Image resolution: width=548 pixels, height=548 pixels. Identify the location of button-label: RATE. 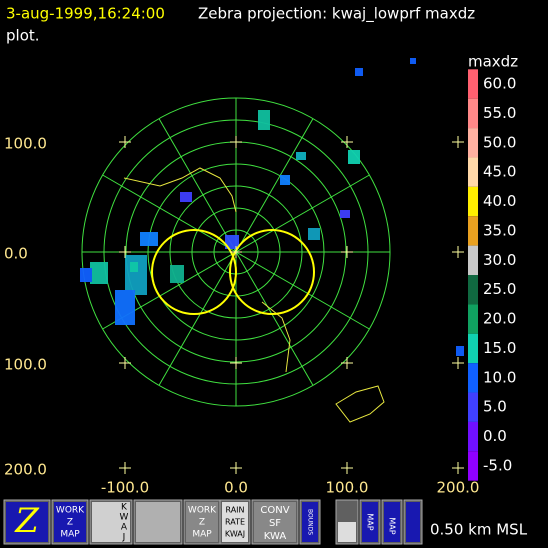
(235, 522).